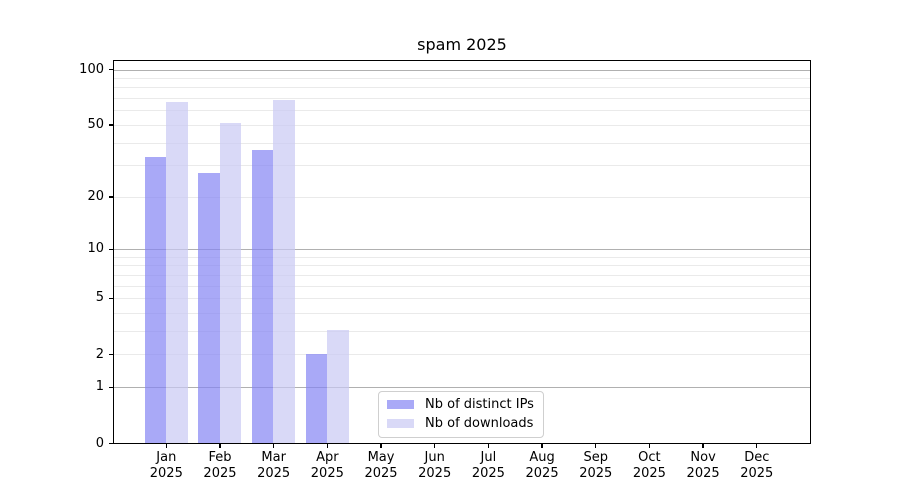 The height and width of the screenshot is (500, 900). I want to click on x-tick-label: Apr 2025, so click(327, 465).